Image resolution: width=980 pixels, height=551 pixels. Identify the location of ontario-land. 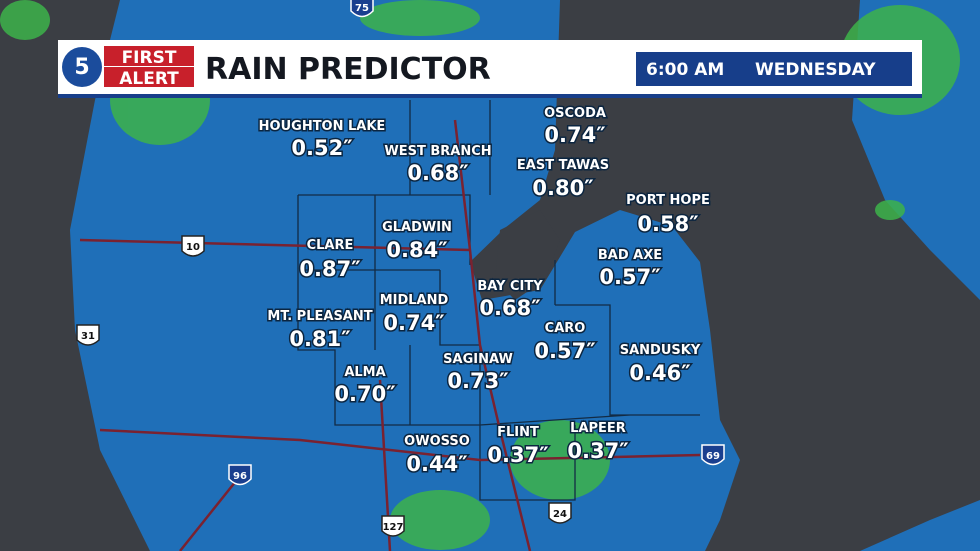
(920, 525).